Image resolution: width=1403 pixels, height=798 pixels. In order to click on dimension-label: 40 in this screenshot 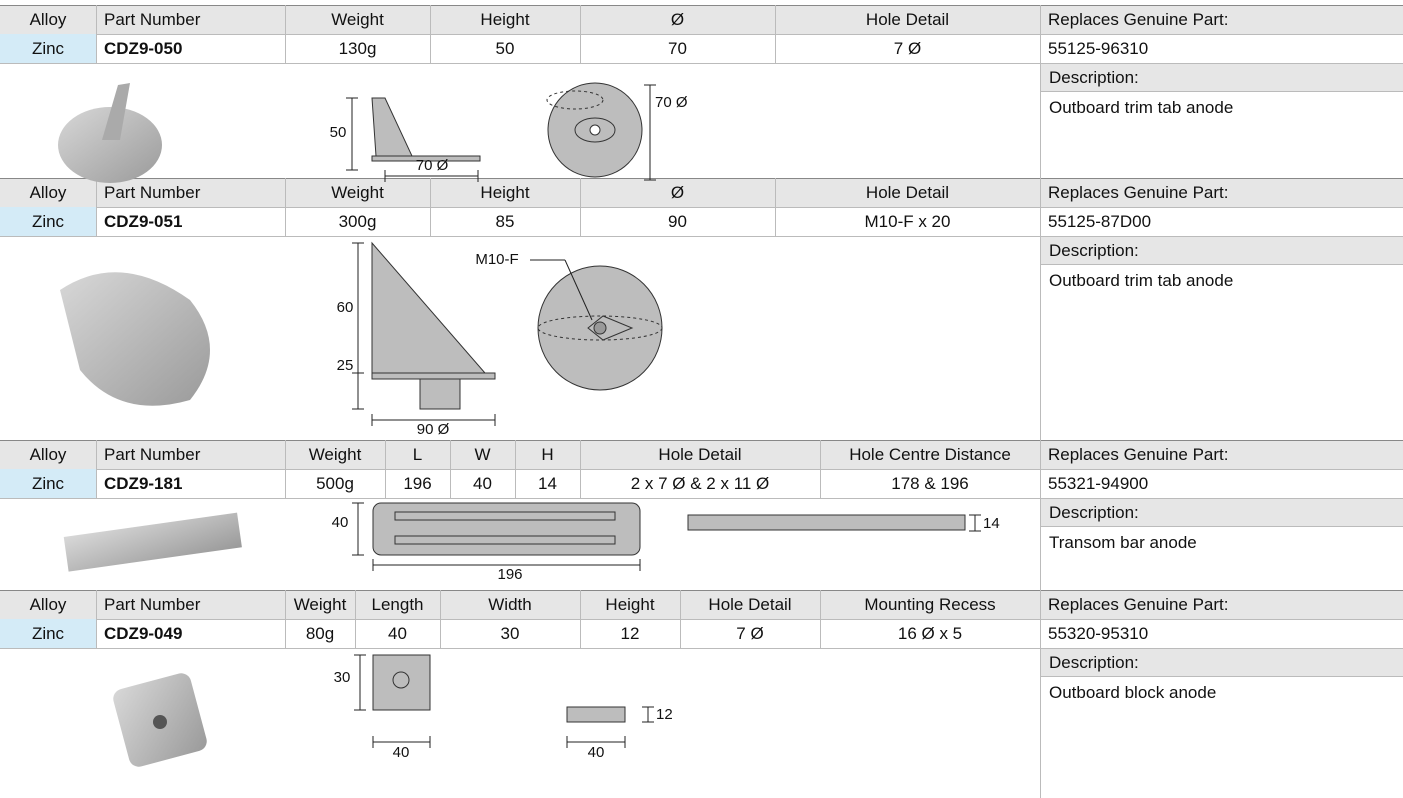, I will do `click(596, 752)`.